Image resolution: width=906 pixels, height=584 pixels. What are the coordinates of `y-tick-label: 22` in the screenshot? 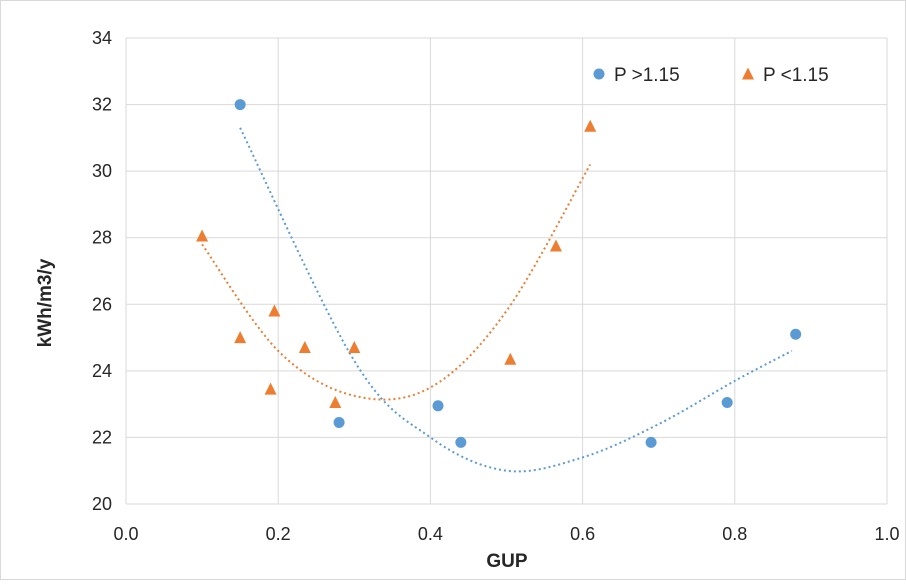 It's located at (102, 437).